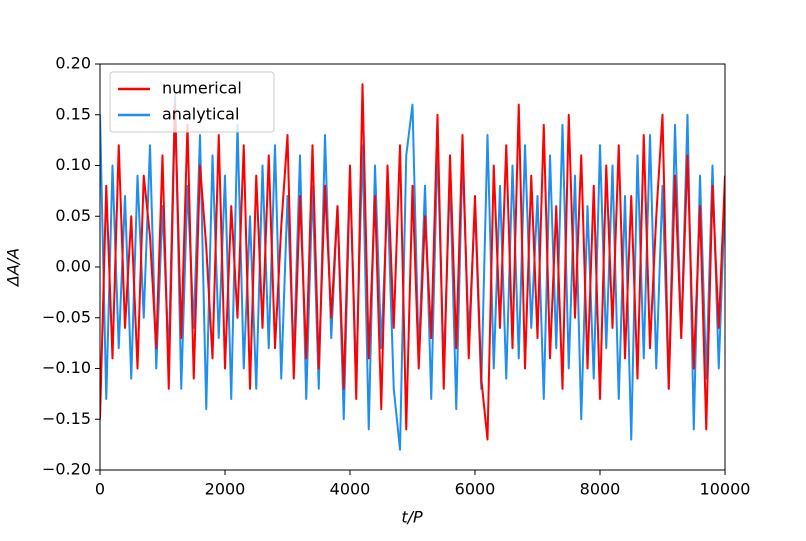 Image resolution: width=806 pixels, height=541 pixels. Describe the element at coordinates (725, 489) in the screenshot. I see `x-tick-label: 10000` at that location.